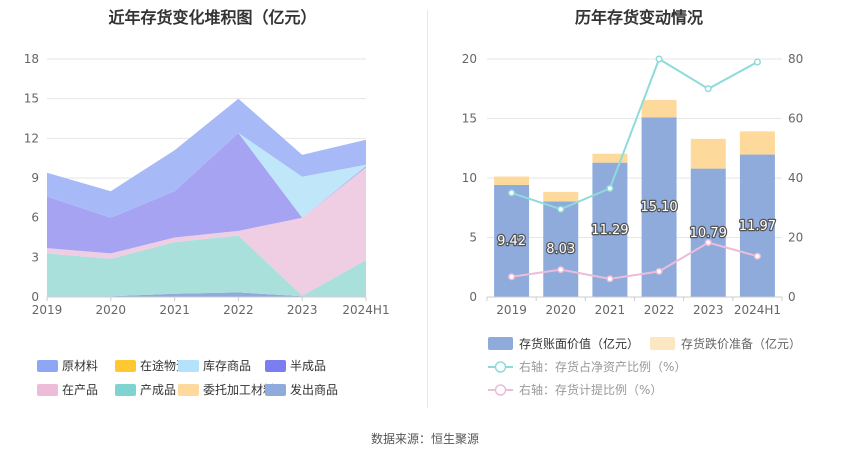 The image size is (850, 459). I want to click on bar-value-label: 8.03, so click(560, 249).